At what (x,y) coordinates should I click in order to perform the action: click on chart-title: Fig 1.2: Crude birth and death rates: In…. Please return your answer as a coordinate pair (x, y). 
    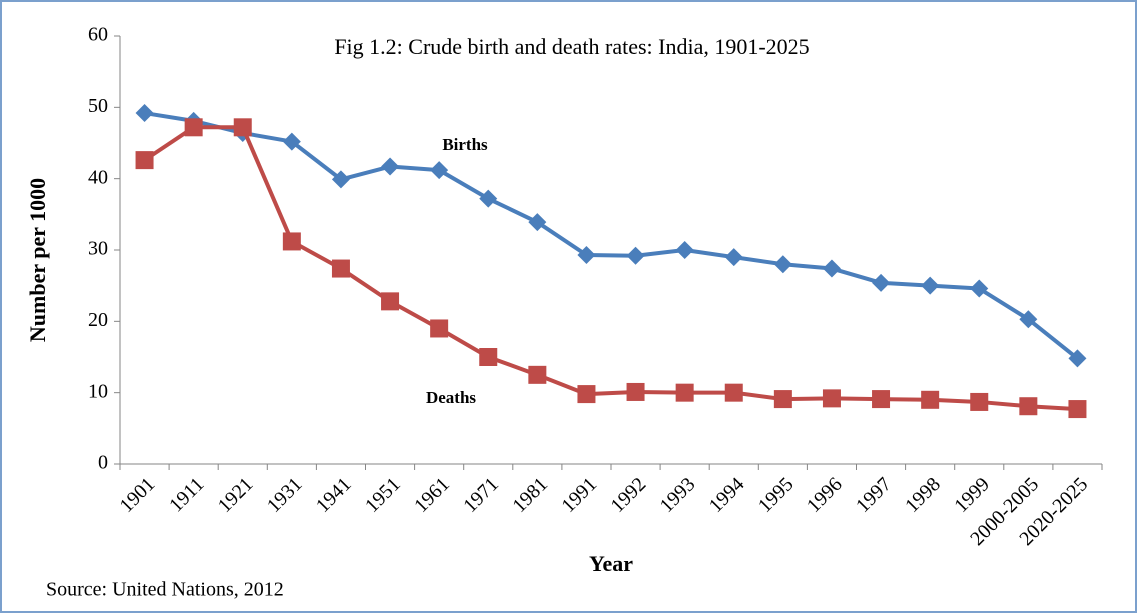
    Looking at the image, I should click on (571, 46).